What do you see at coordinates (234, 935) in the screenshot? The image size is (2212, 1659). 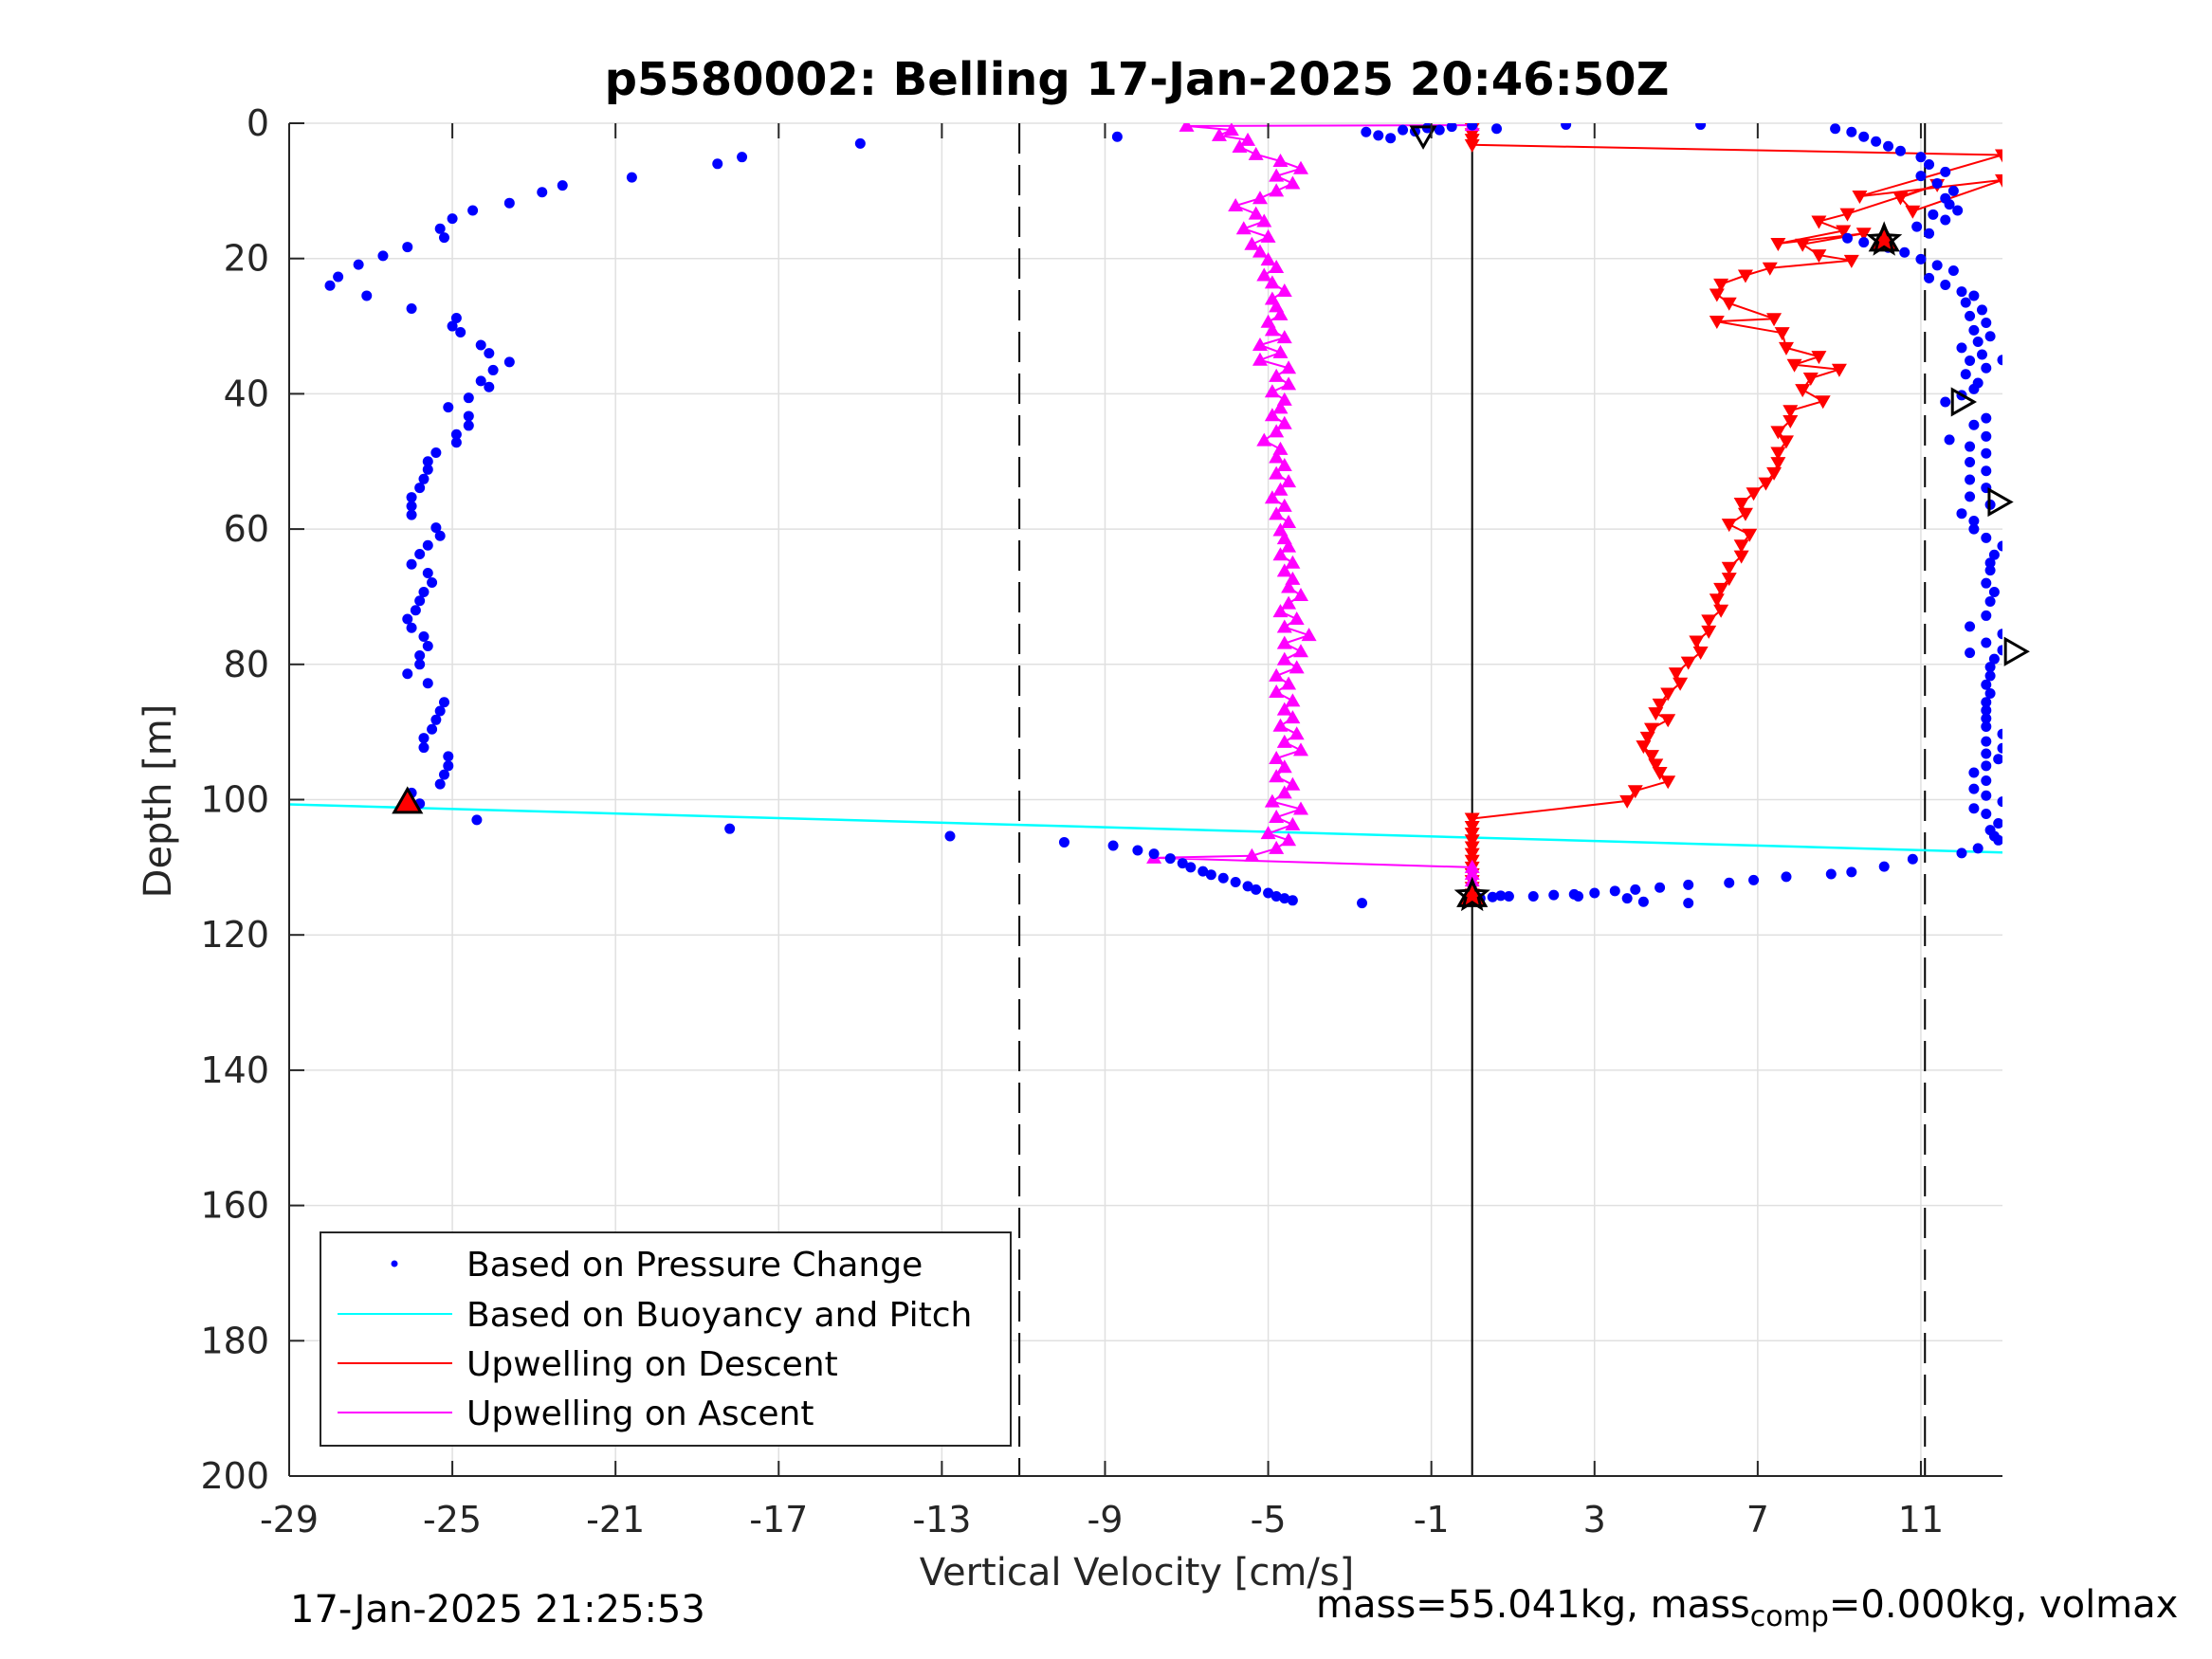 I see `y-tick-label: 120` at bounding box center [234, 935].